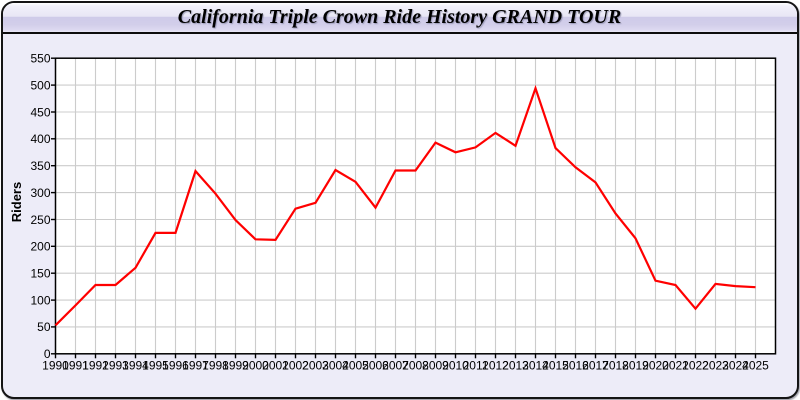 The image size is (800, 400). What do you see at coordinates (515, 366) in the screenshot?
I see `svg-text: 2013` at bounding box center [515, 366].